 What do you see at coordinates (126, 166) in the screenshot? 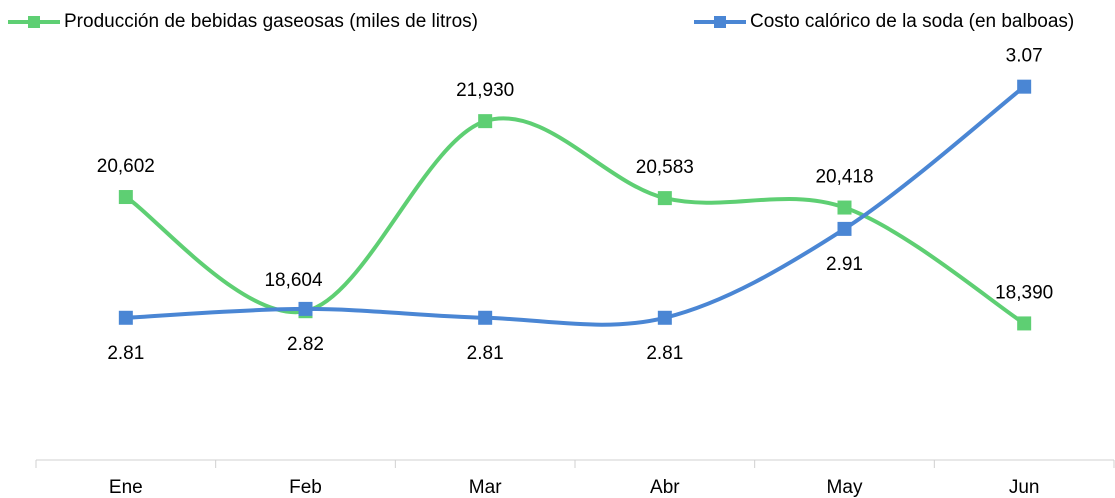
I see `data-label: 20,602` at bounding box center [126, 166].